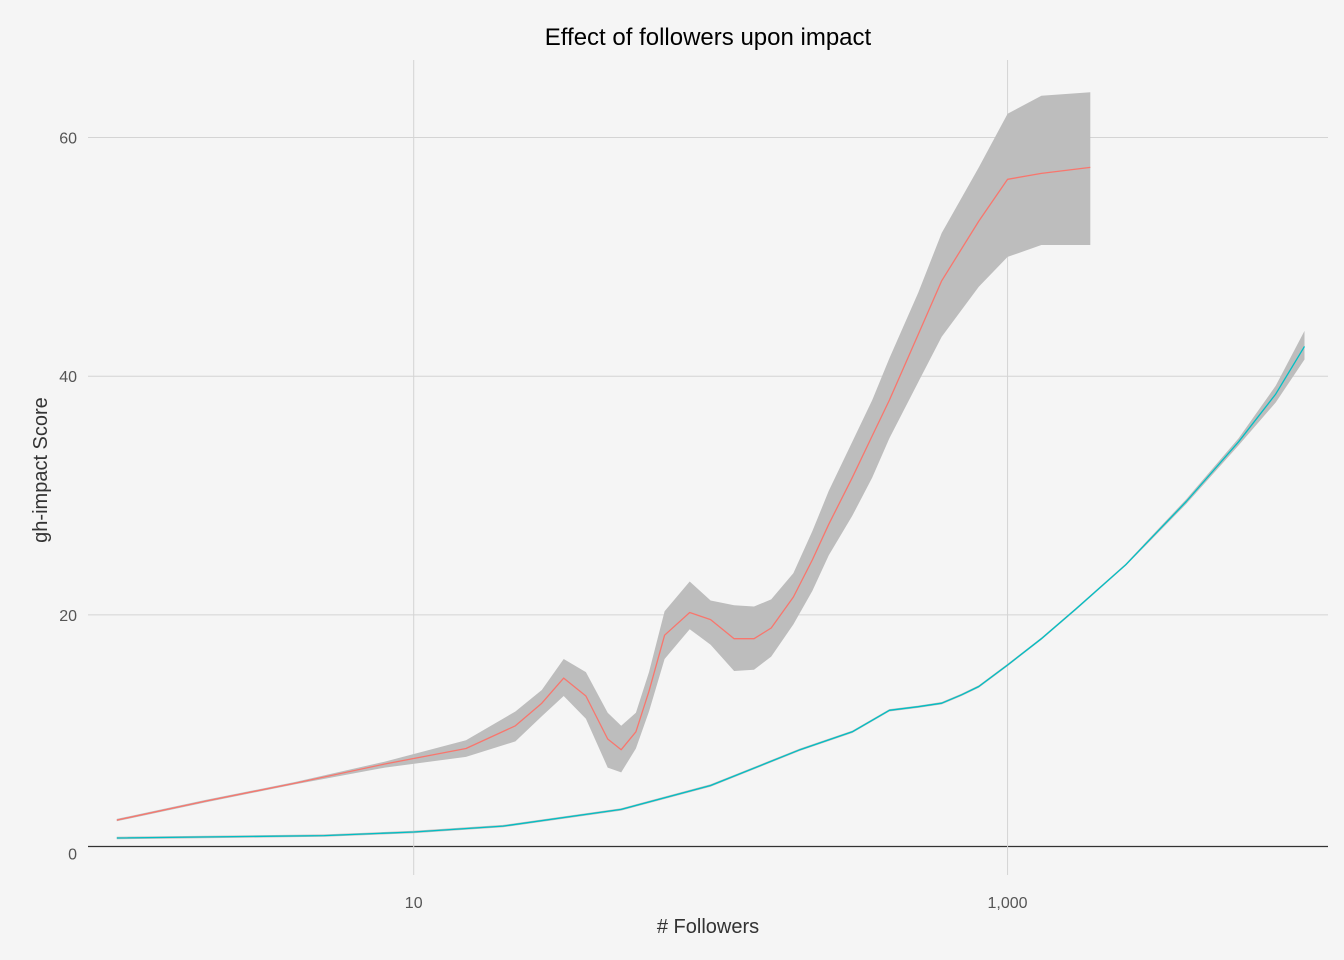 Image resolution: width=1344 pixels, height=960 pixels. What do you see at coordinates (68, 377) in the screenshot?
I see `y-tick-label: 40` at bounding box center [68, 377].